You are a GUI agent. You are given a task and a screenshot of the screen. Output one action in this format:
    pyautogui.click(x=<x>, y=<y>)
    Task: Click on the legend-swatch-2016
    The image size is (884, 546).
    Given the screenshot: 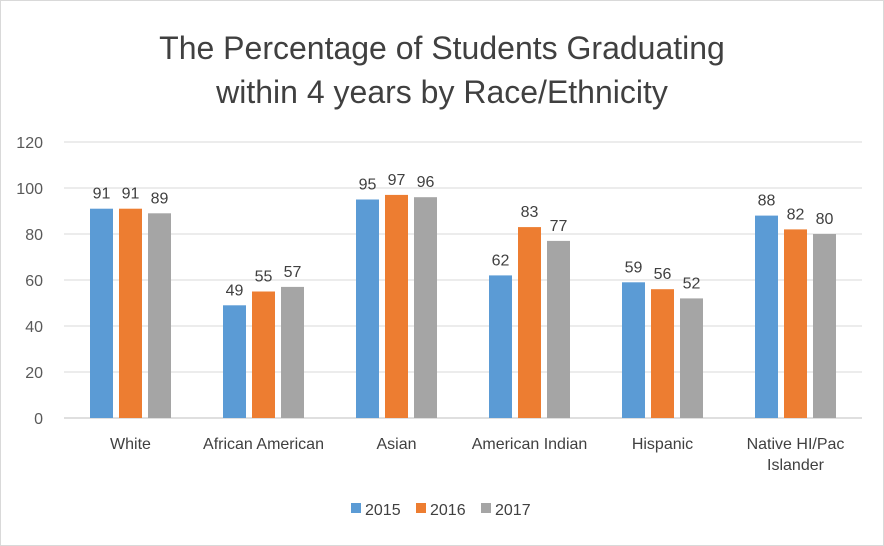 What is the action you would take?
    pyautogui.click(x=421, y=508)
    